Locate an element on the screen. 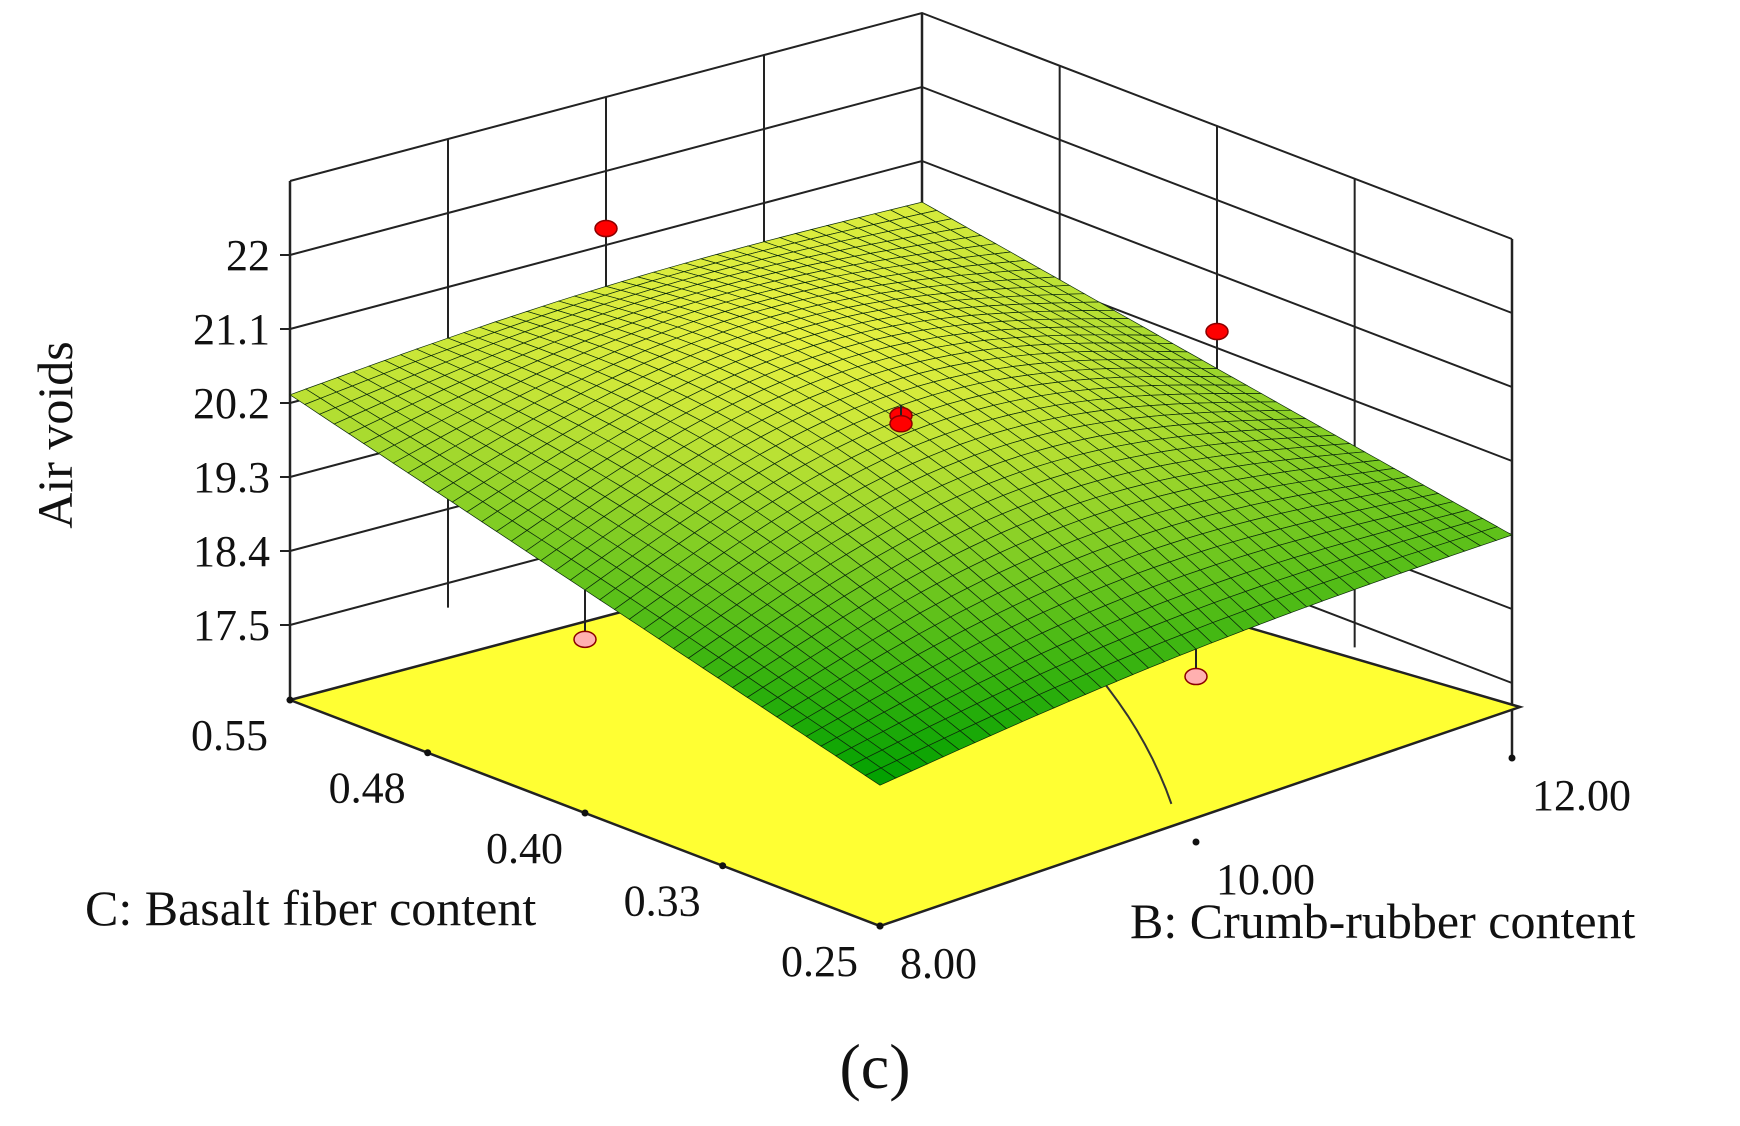 The image size is (1740, 1126). z-axis-title: Air voids is located at coordinates (55, 435).